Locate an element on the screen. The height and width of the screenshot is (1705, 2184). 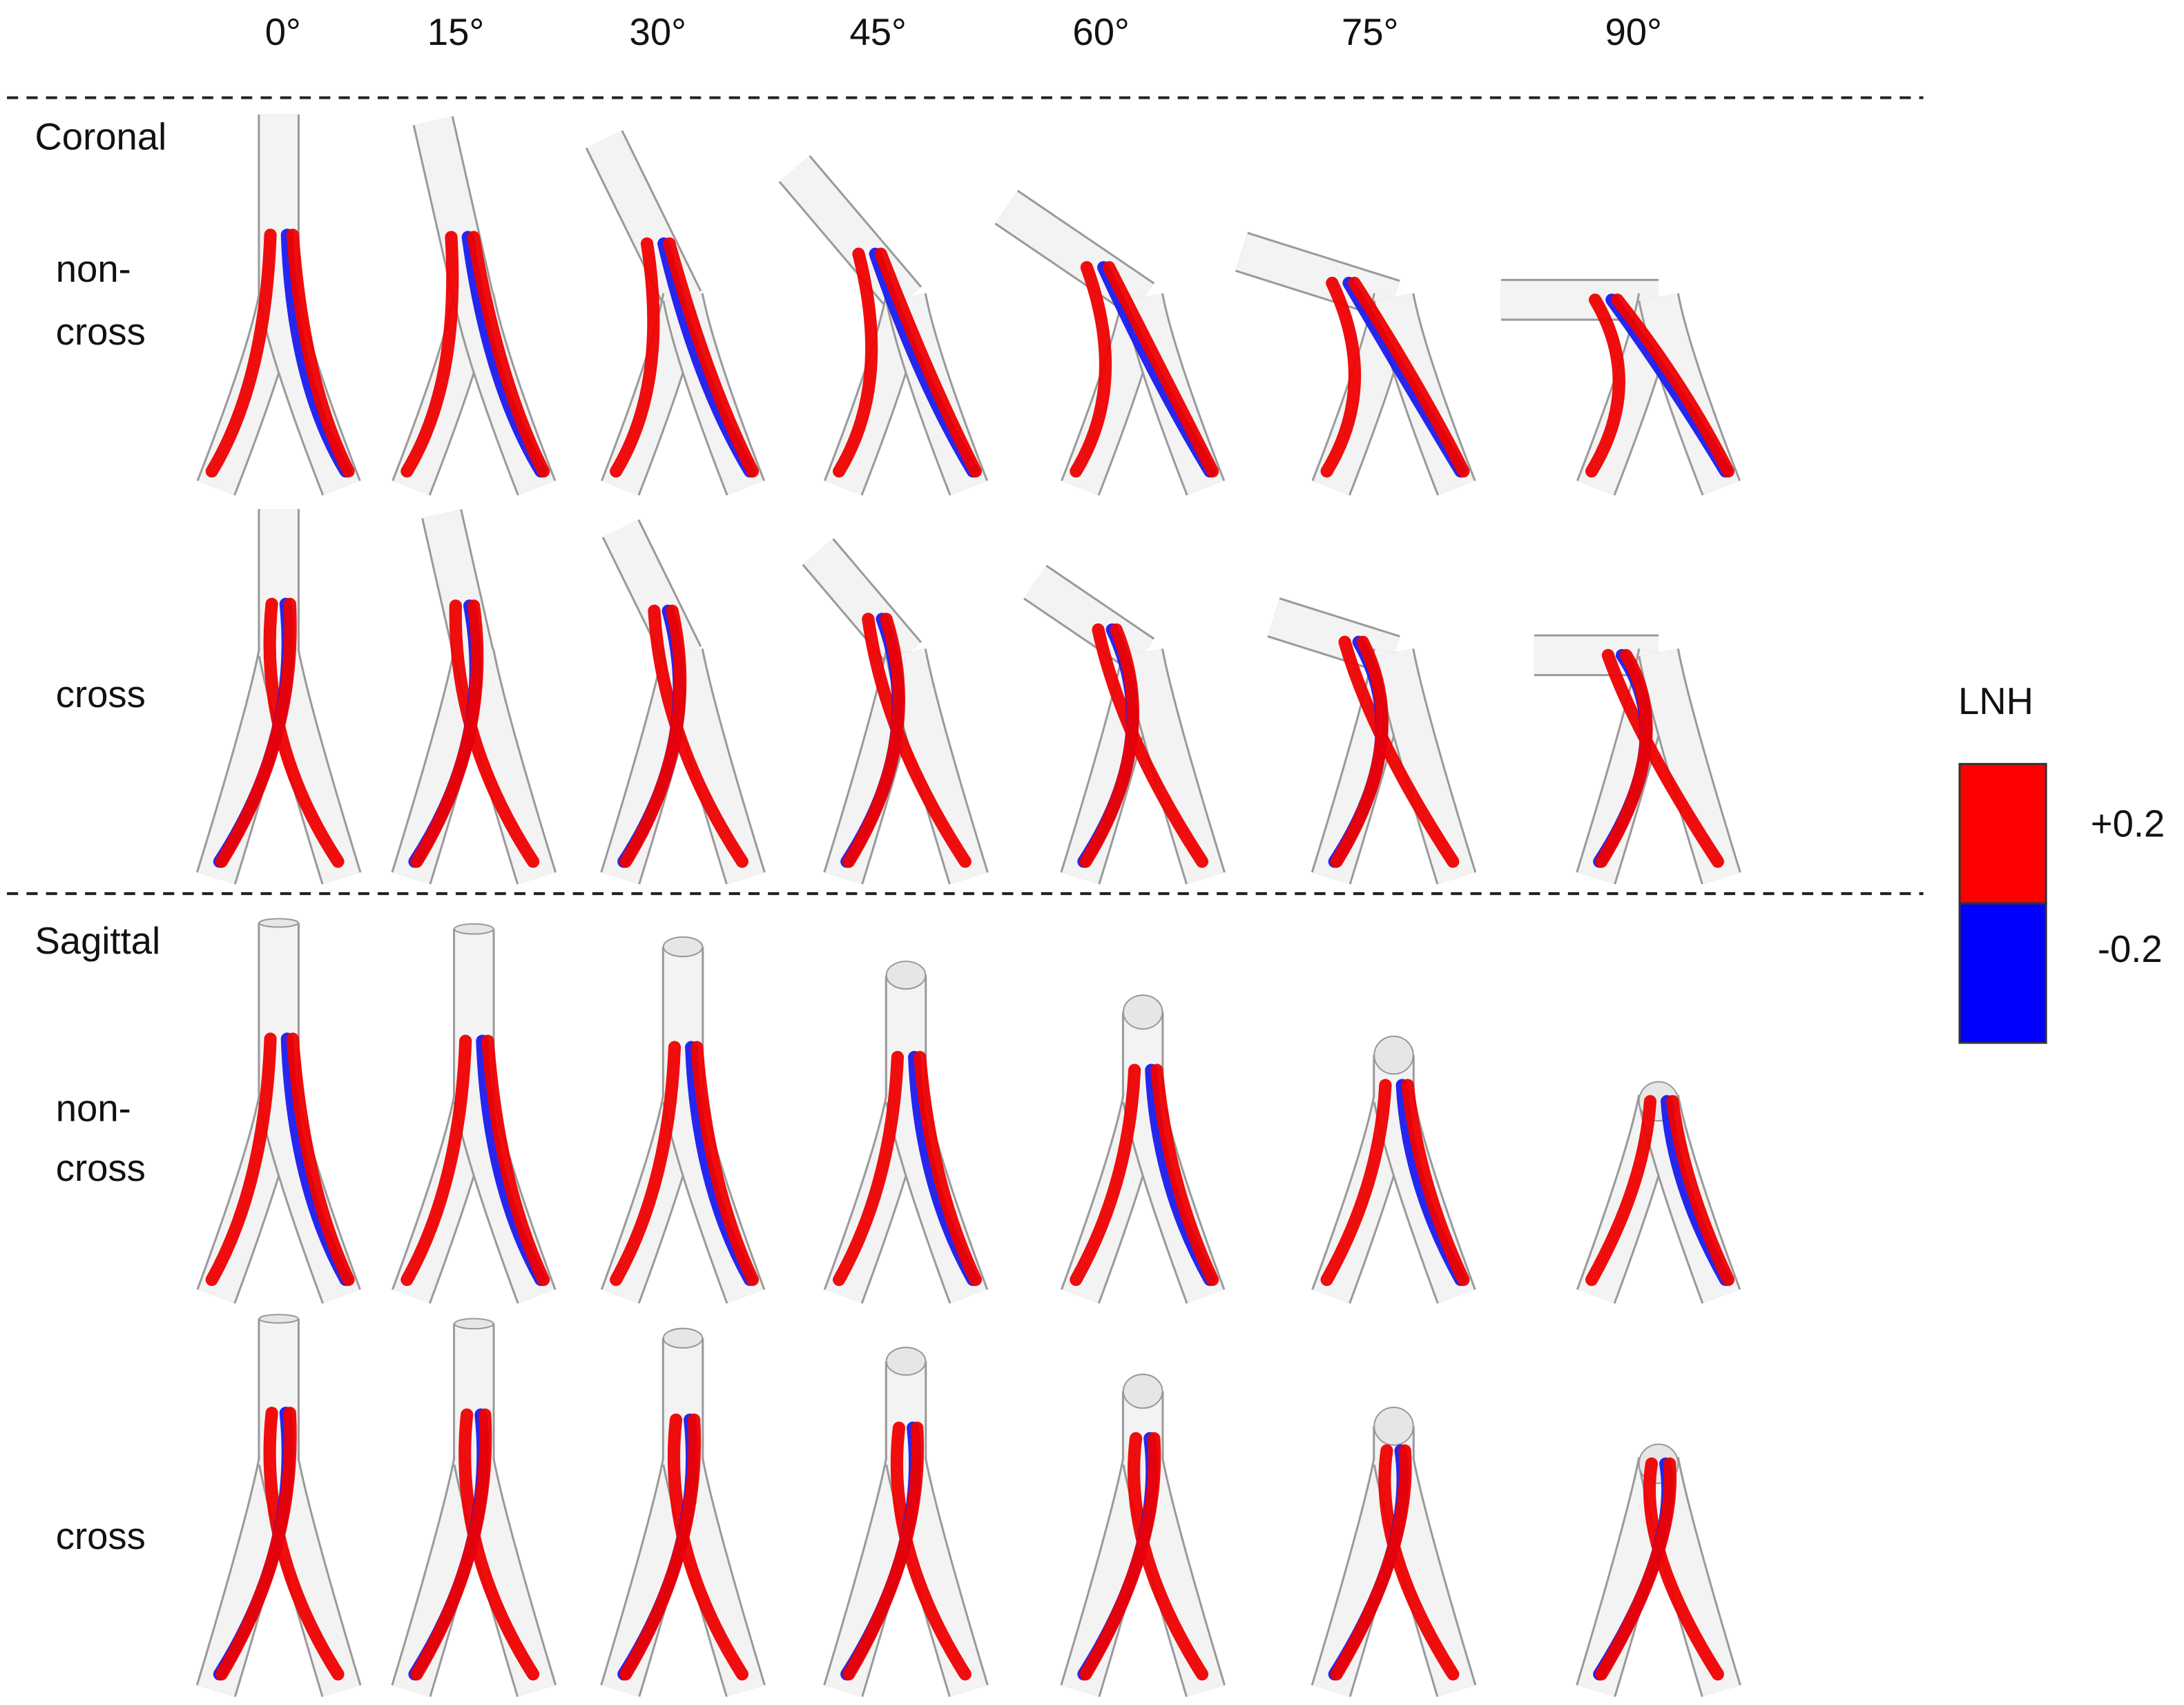
legend-swatch-positive is located at coordinates (2002, 833).